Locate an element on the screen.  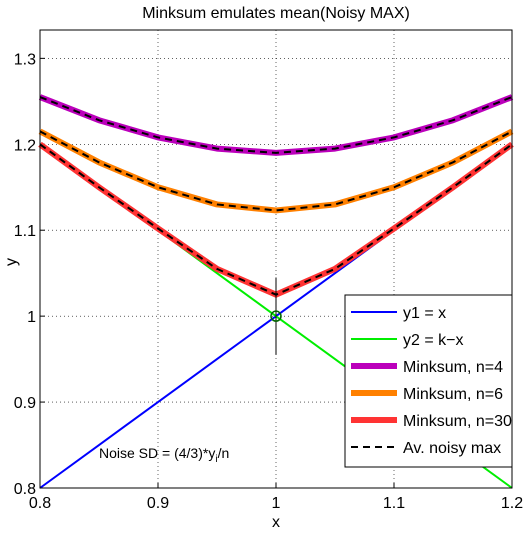
legend-label: y2 = k−x is located at coordinates (433, 340).